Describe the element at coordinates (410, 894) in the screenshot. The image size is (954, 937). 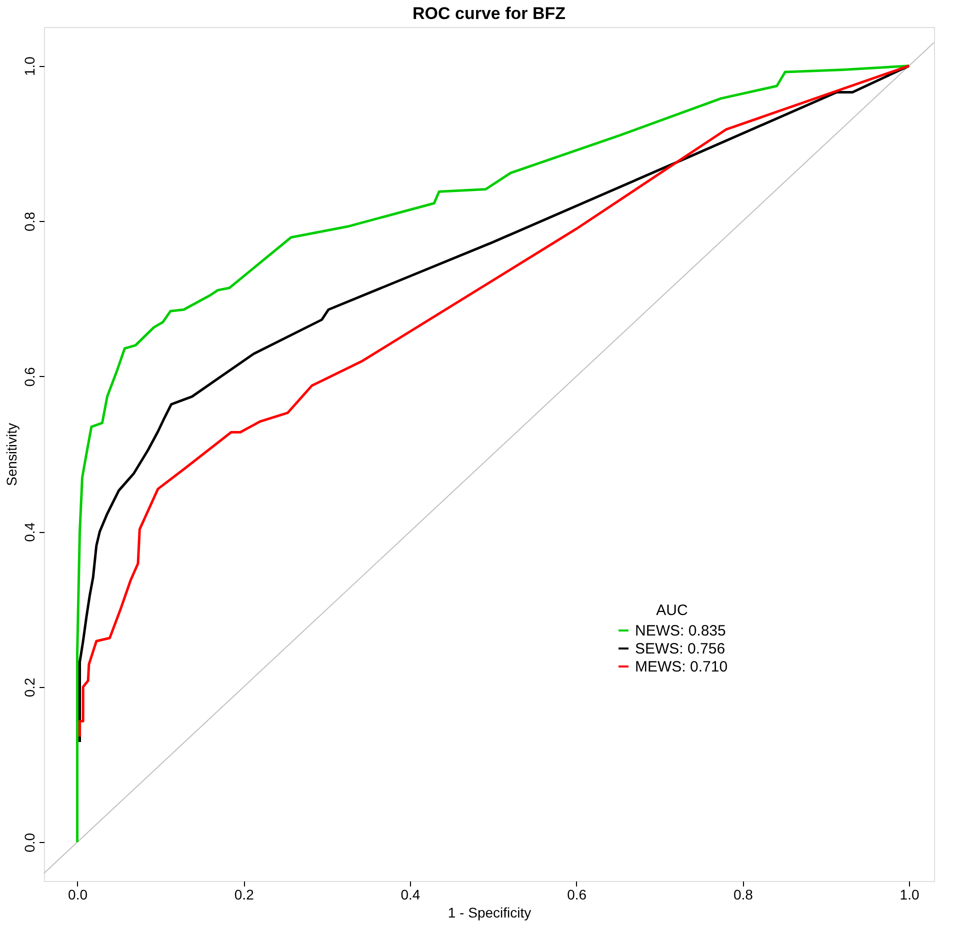
I see `x-tick-label: 0.4` at that location.